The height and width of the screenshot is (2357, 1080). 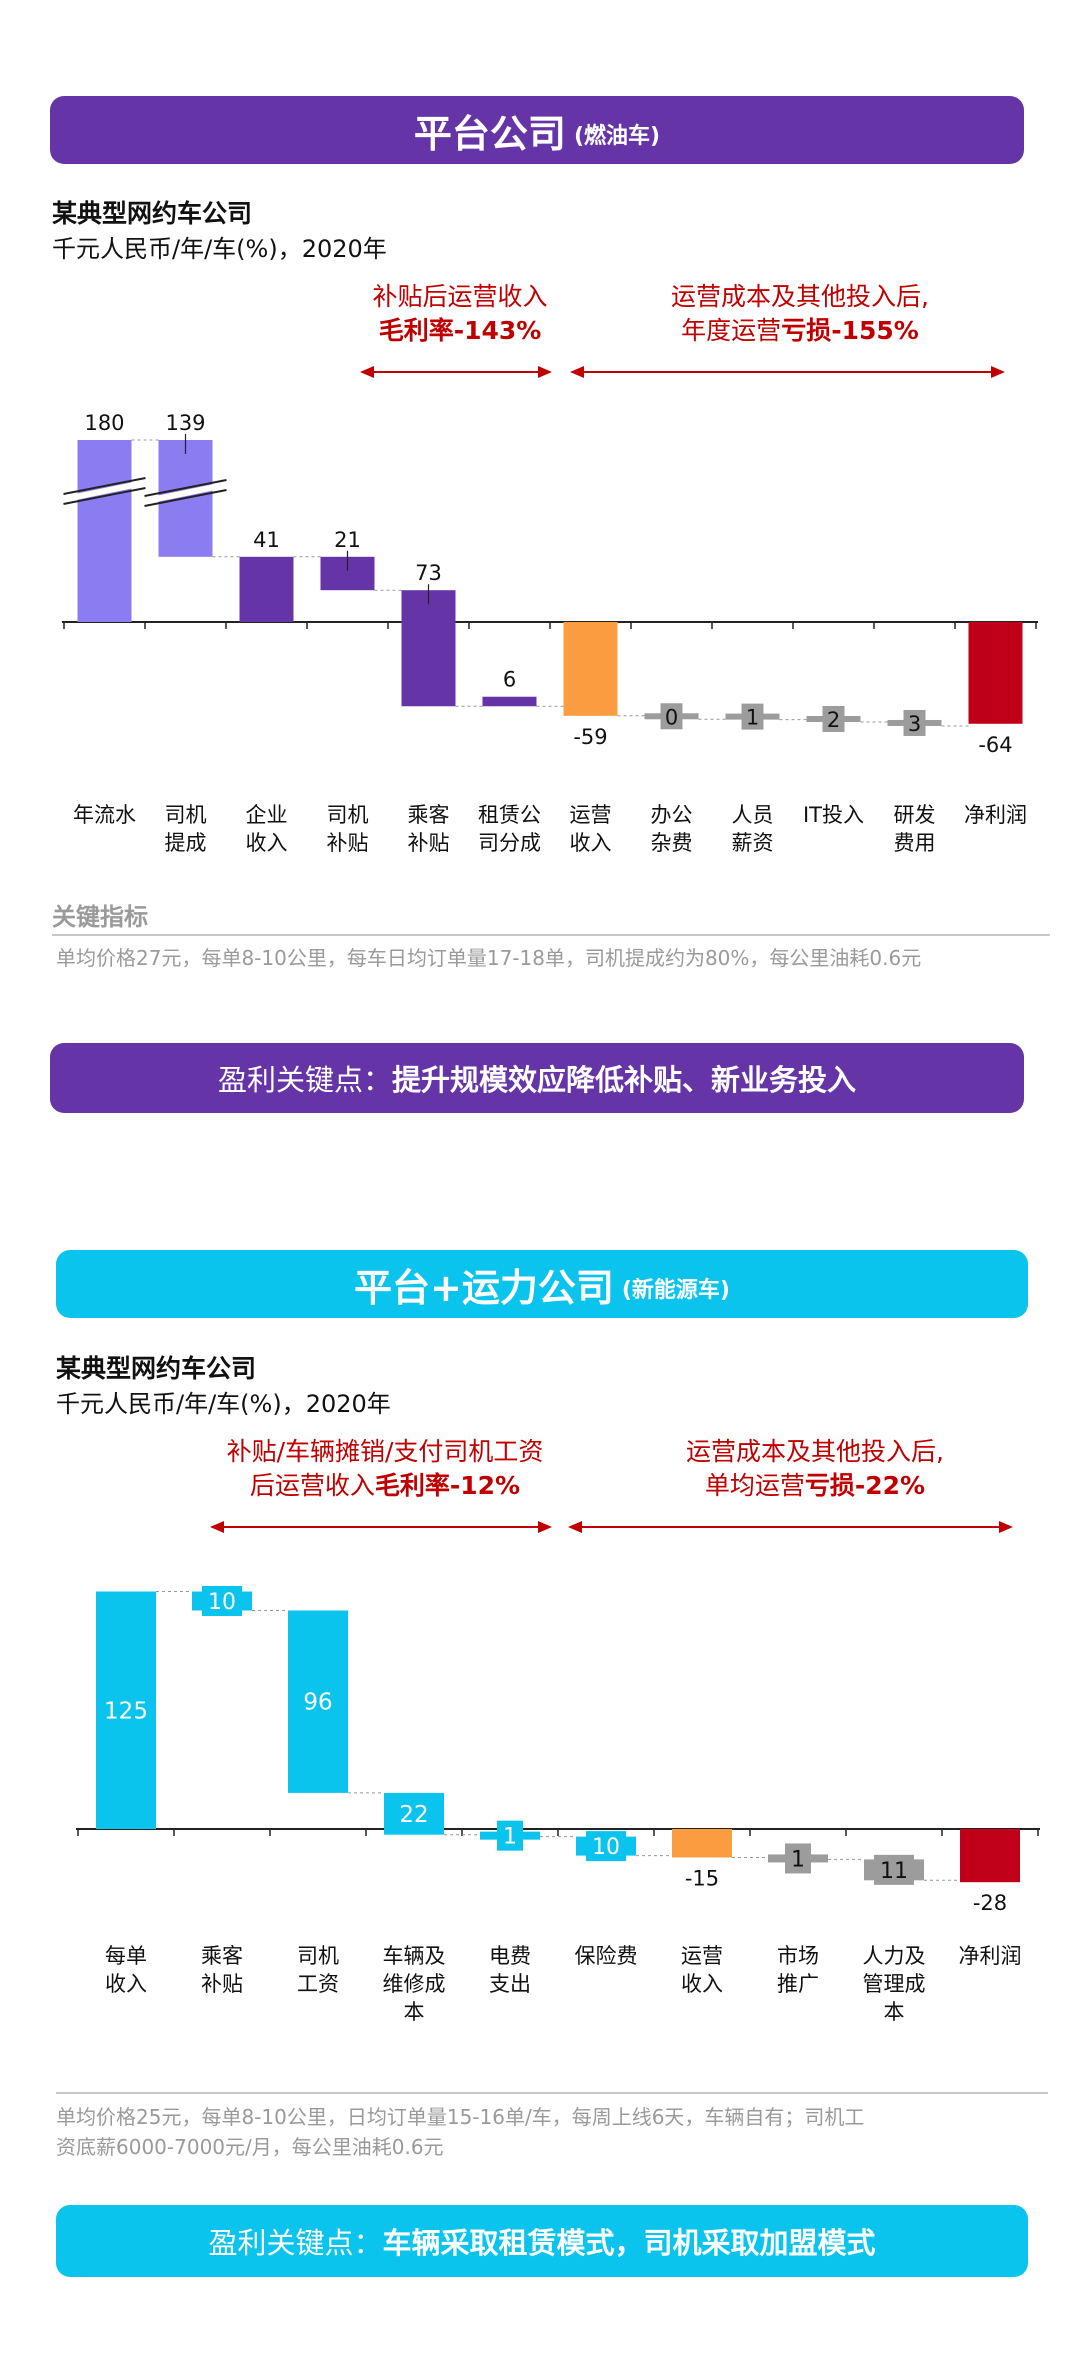 I want to click on value-label: -15, so click(x=702, y=1879).